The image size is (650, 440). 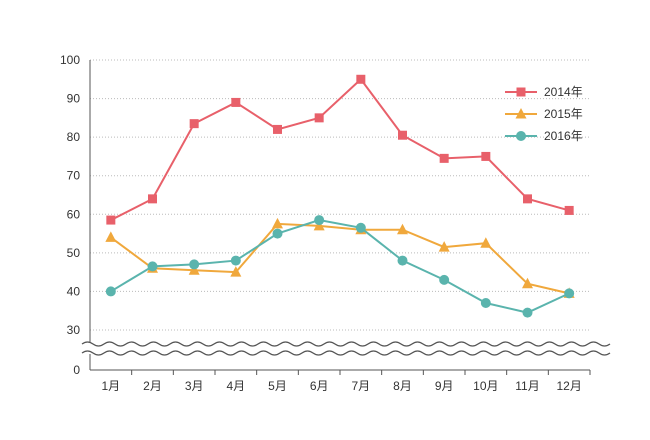 What do you see at coordinates (402, 386) in the screenshot?
I see `x-tick-label: 8月` at bounding box center [402, 386].